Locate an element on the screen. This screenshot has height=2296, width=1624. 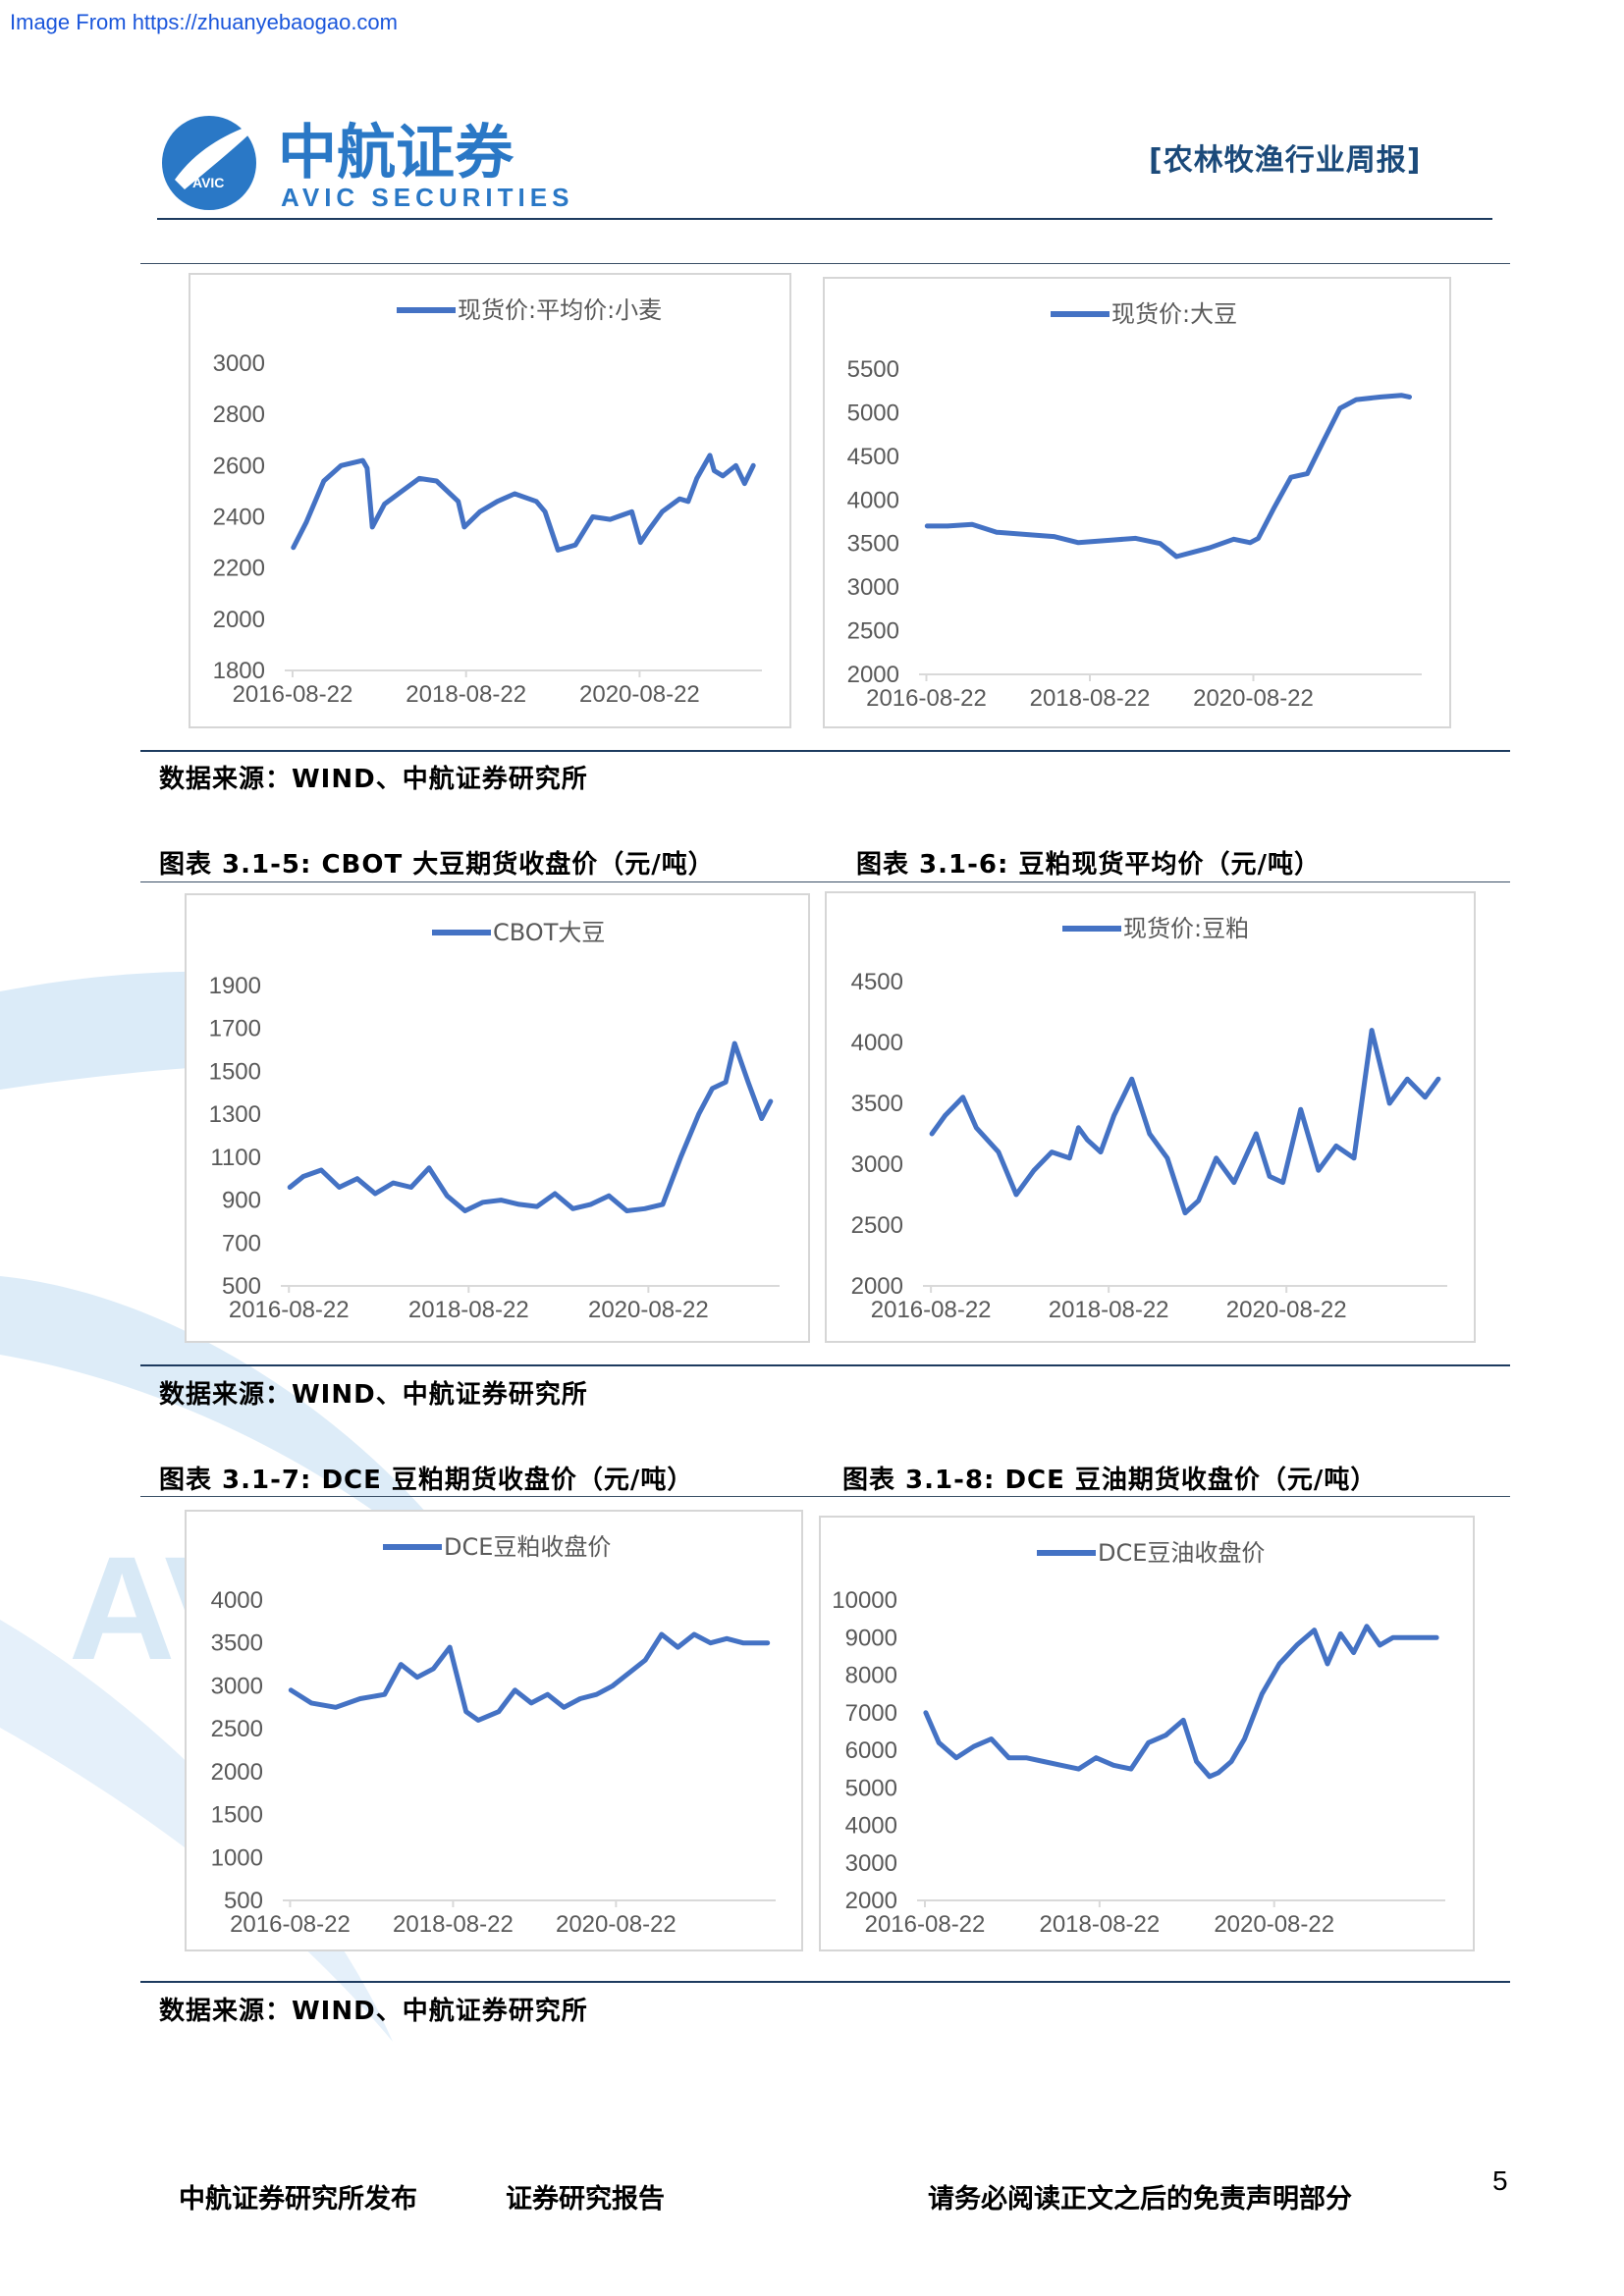
y-tick-label: 5500 is located at coordinates (873, 369).